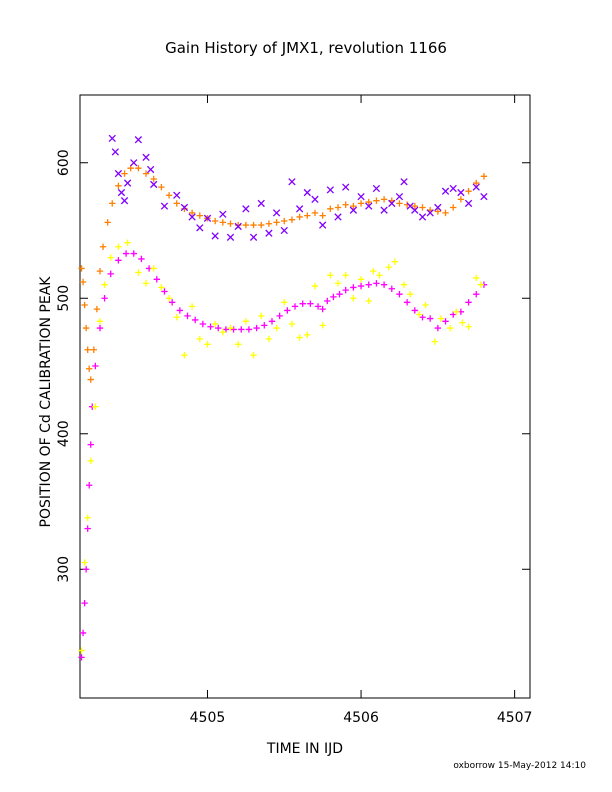  What do you see at coordinates (64, 433) in the screenshot?
I see `y-tick-label: 400` at bounding box center [64, 433].